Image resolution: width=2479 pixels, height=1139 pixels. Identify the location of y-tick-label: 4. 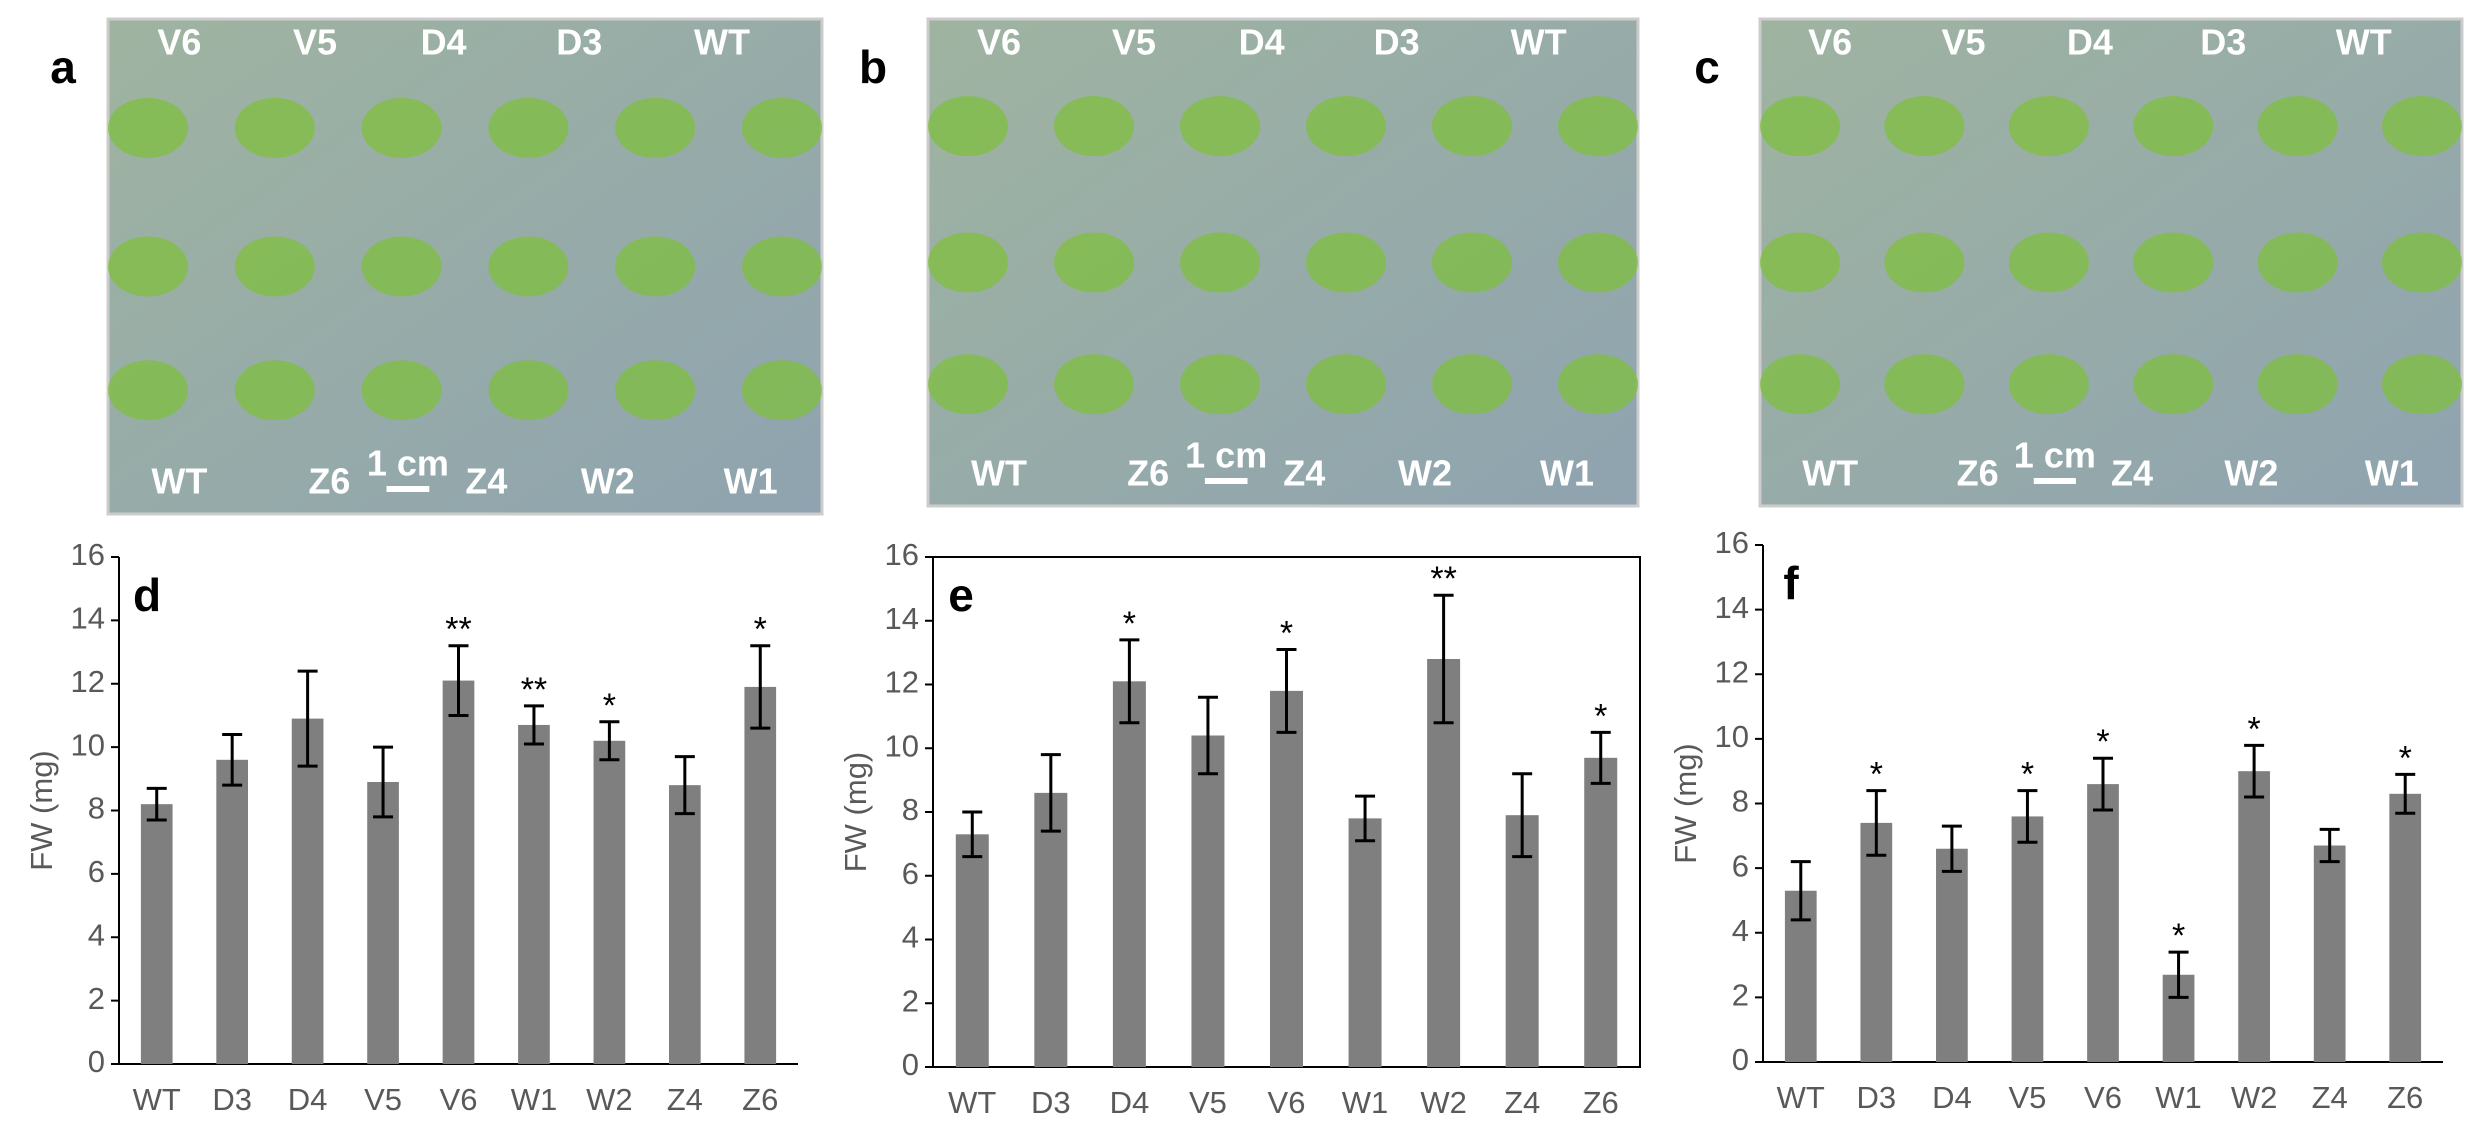
(1740, 930).